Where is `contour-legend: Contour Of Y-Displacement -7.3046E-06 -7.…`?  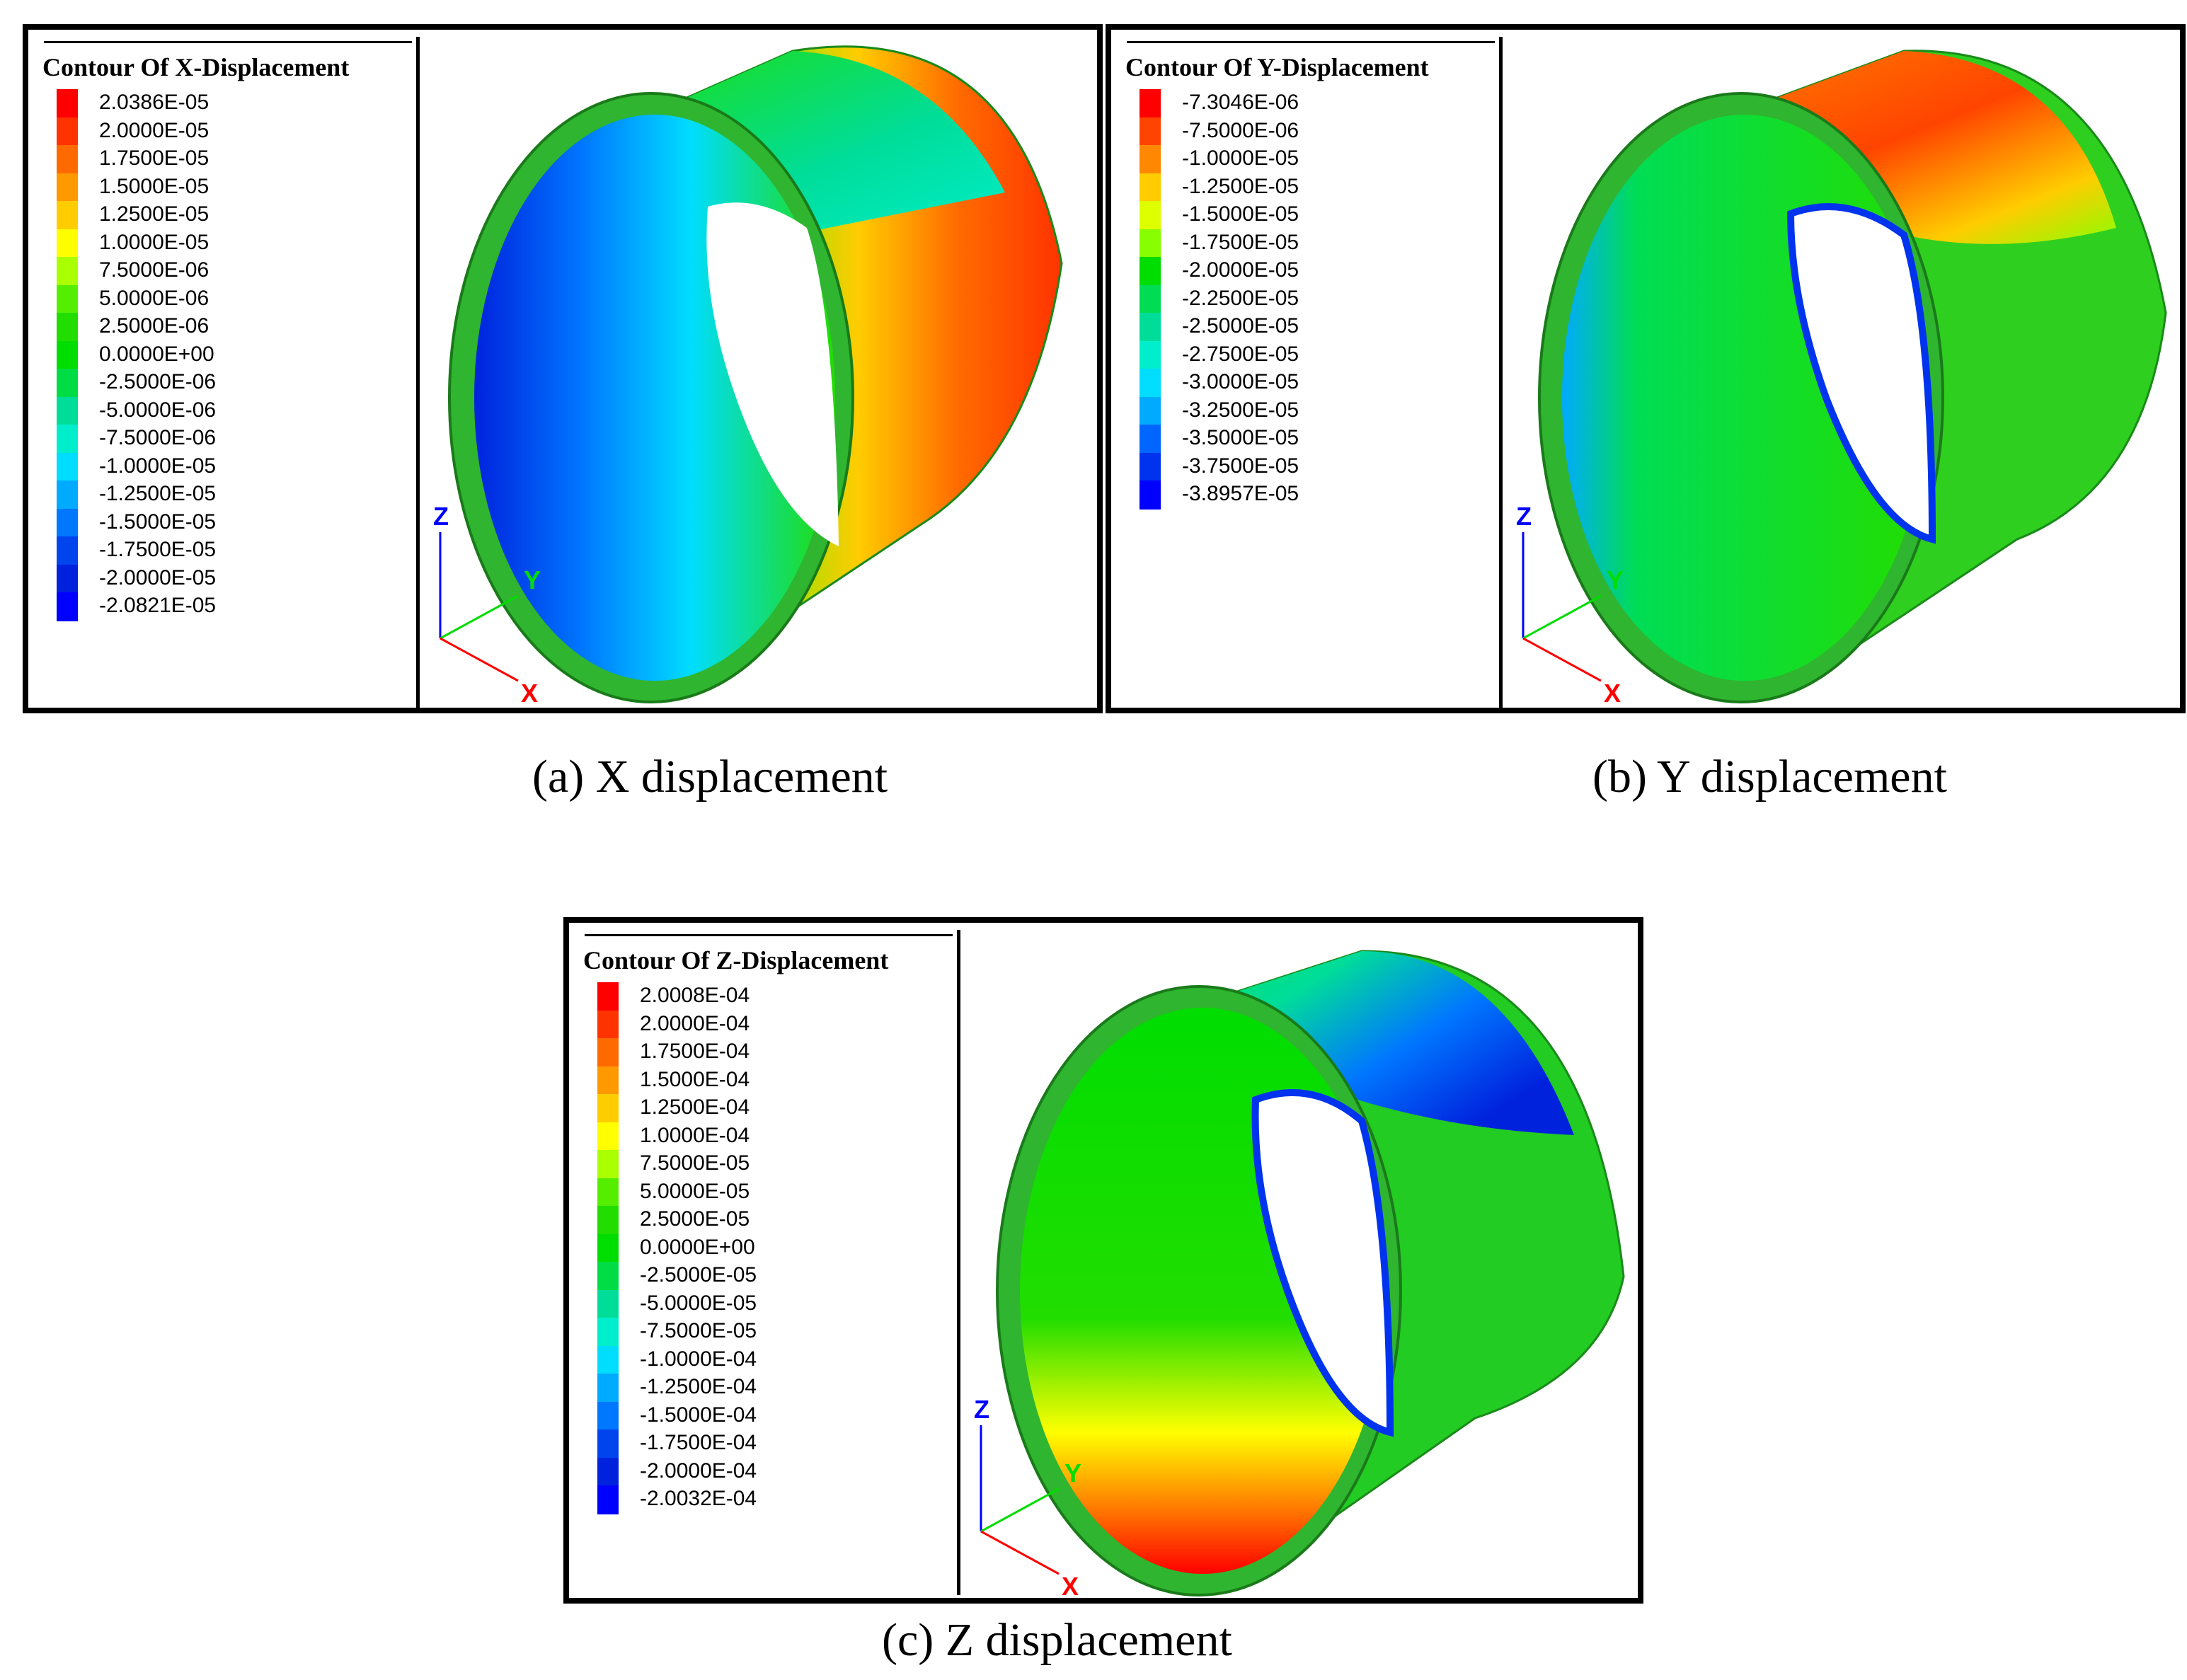 contour-legend: Contour Of Y-Displacement -7.3046E-06 -7.… is located at coordinates (1305, 369).